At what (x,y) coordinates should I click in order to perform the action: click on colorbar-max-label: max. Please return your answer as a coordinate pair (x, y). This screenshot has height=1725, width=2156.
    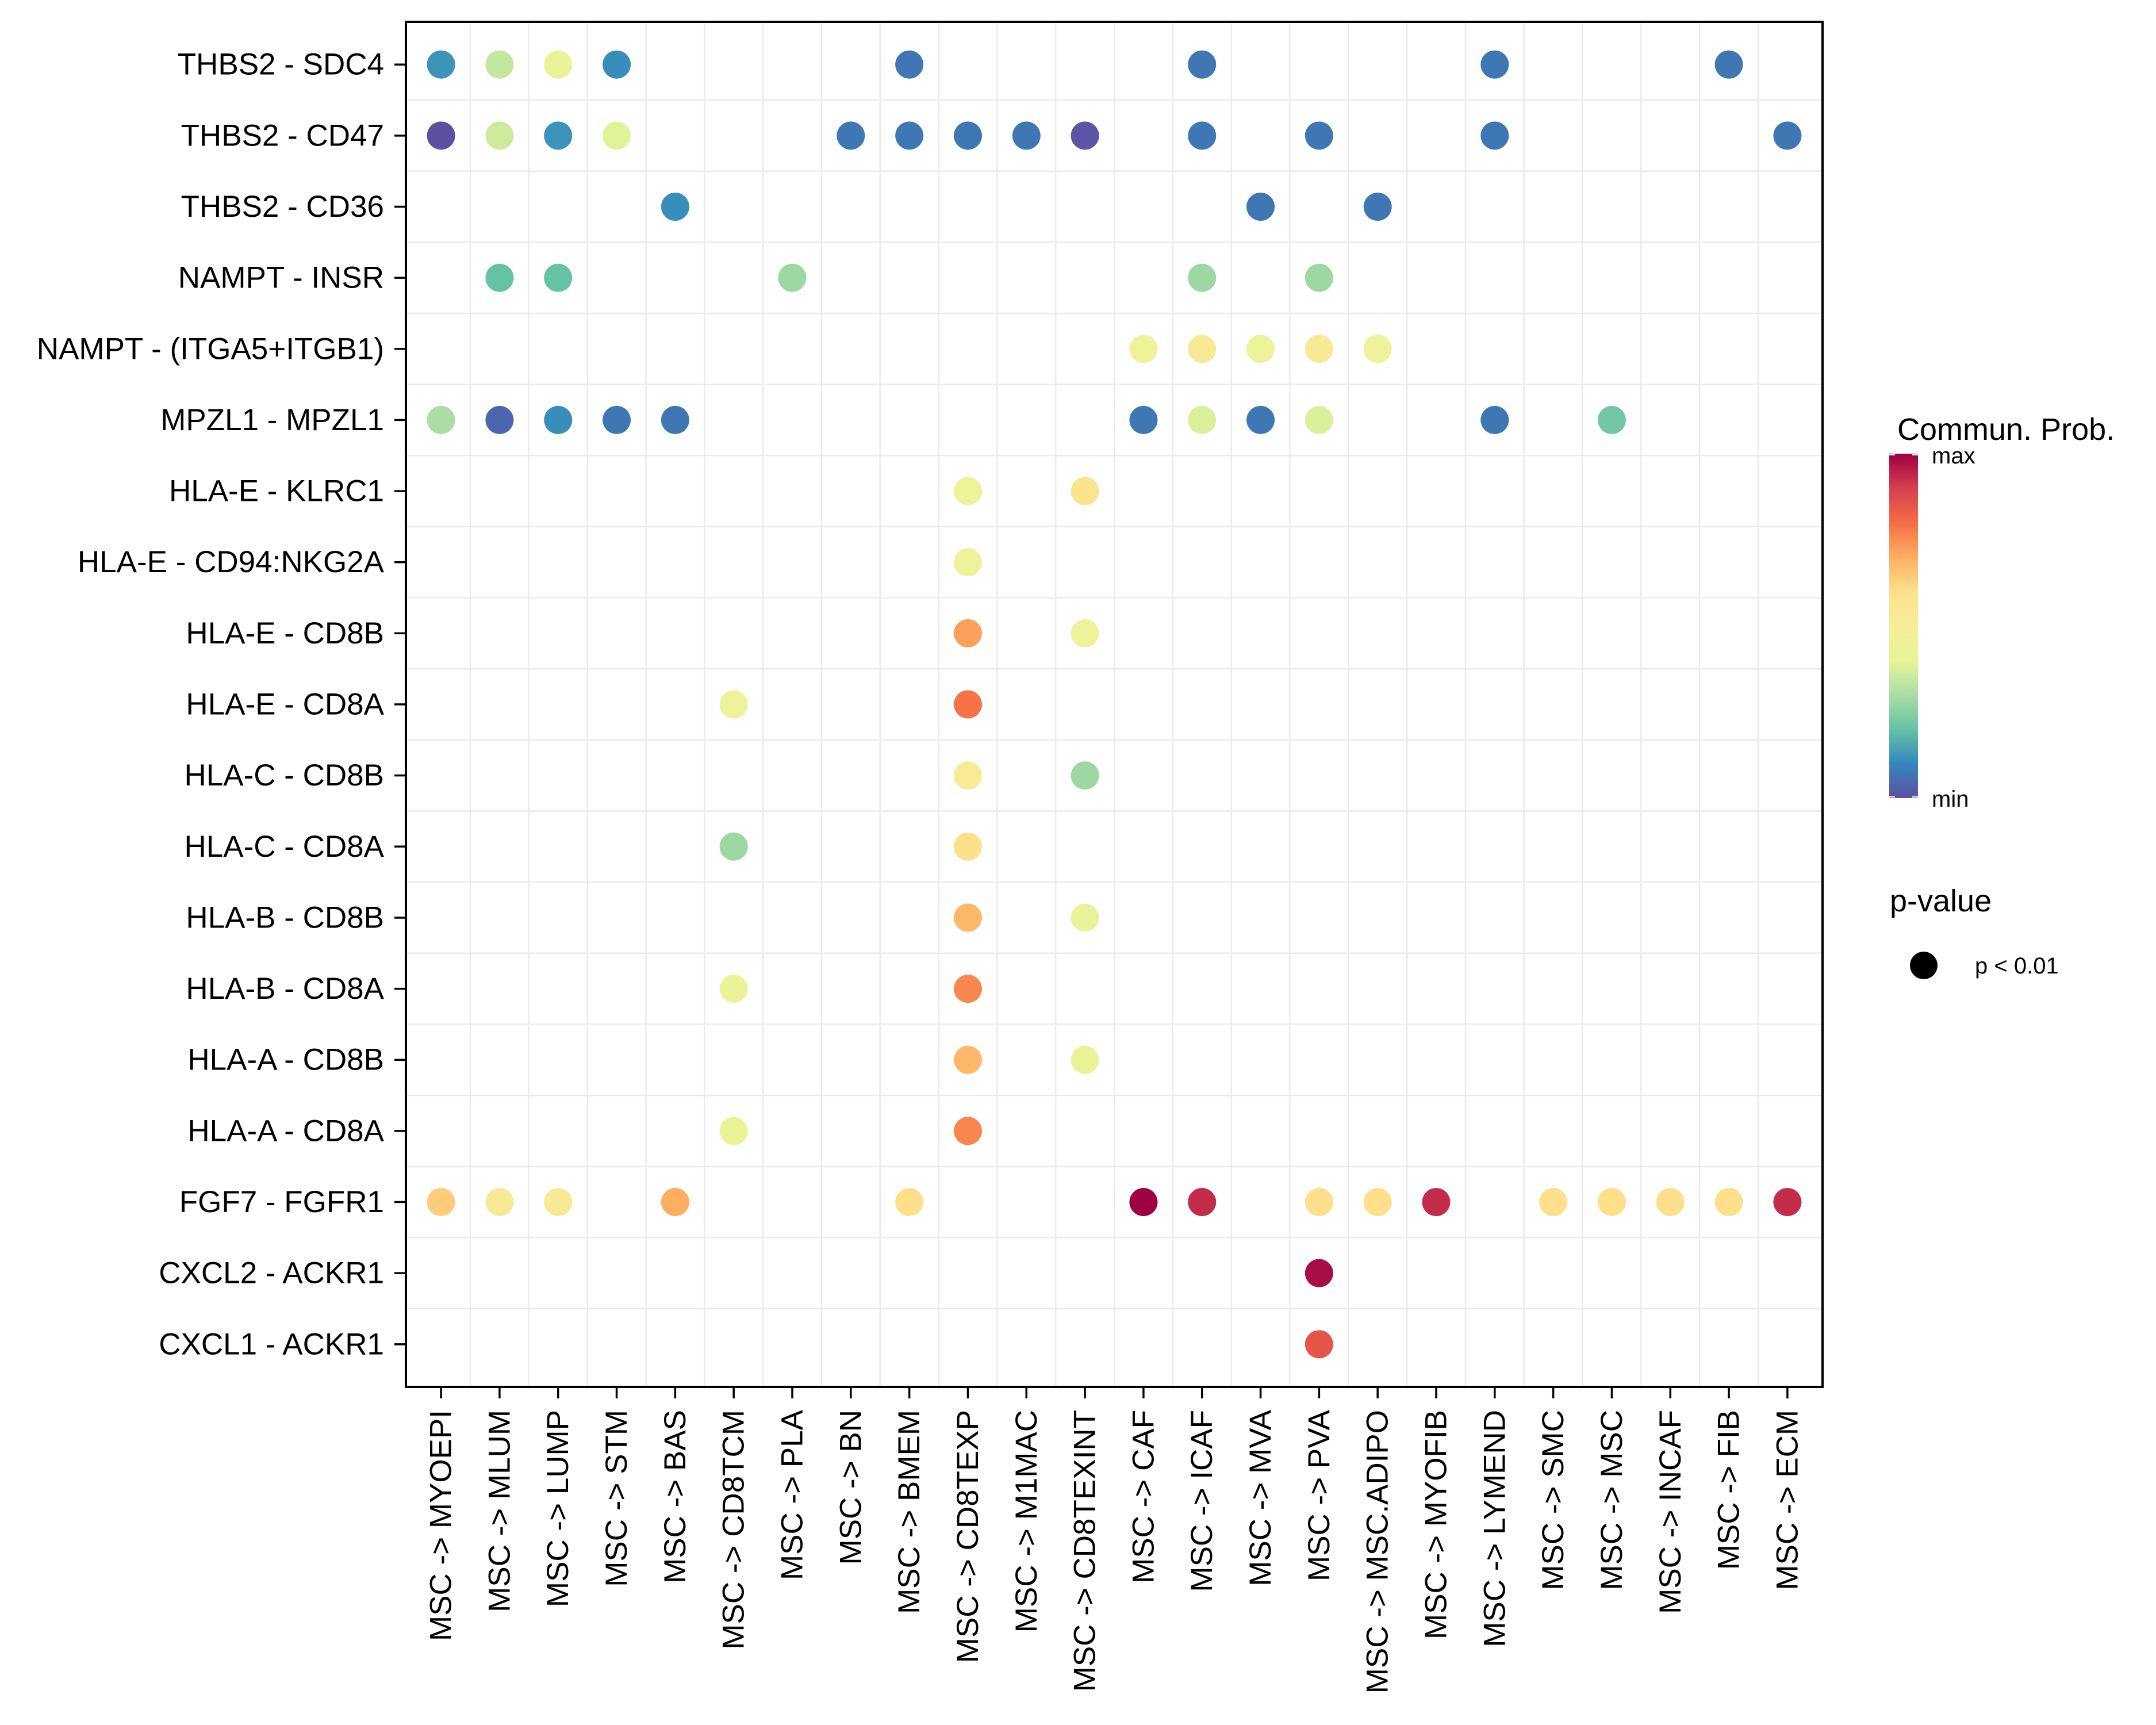
    Looking at the image, I should click on (1953, 456).